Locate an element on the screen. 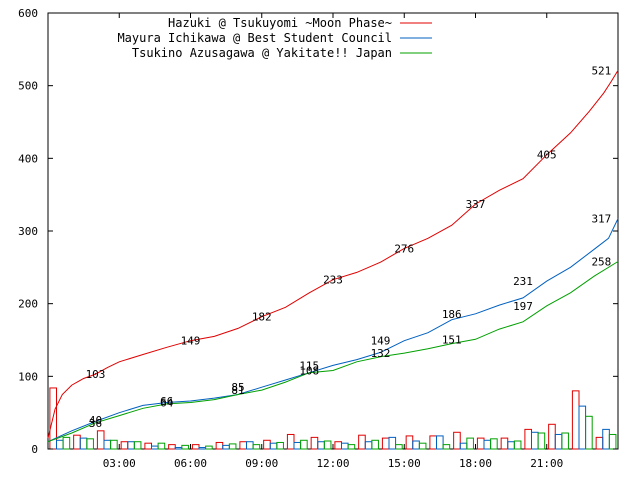 The width and height of the screenshot is (640, 480). y-tick-label: 400 is located at coordinates (28, 158).